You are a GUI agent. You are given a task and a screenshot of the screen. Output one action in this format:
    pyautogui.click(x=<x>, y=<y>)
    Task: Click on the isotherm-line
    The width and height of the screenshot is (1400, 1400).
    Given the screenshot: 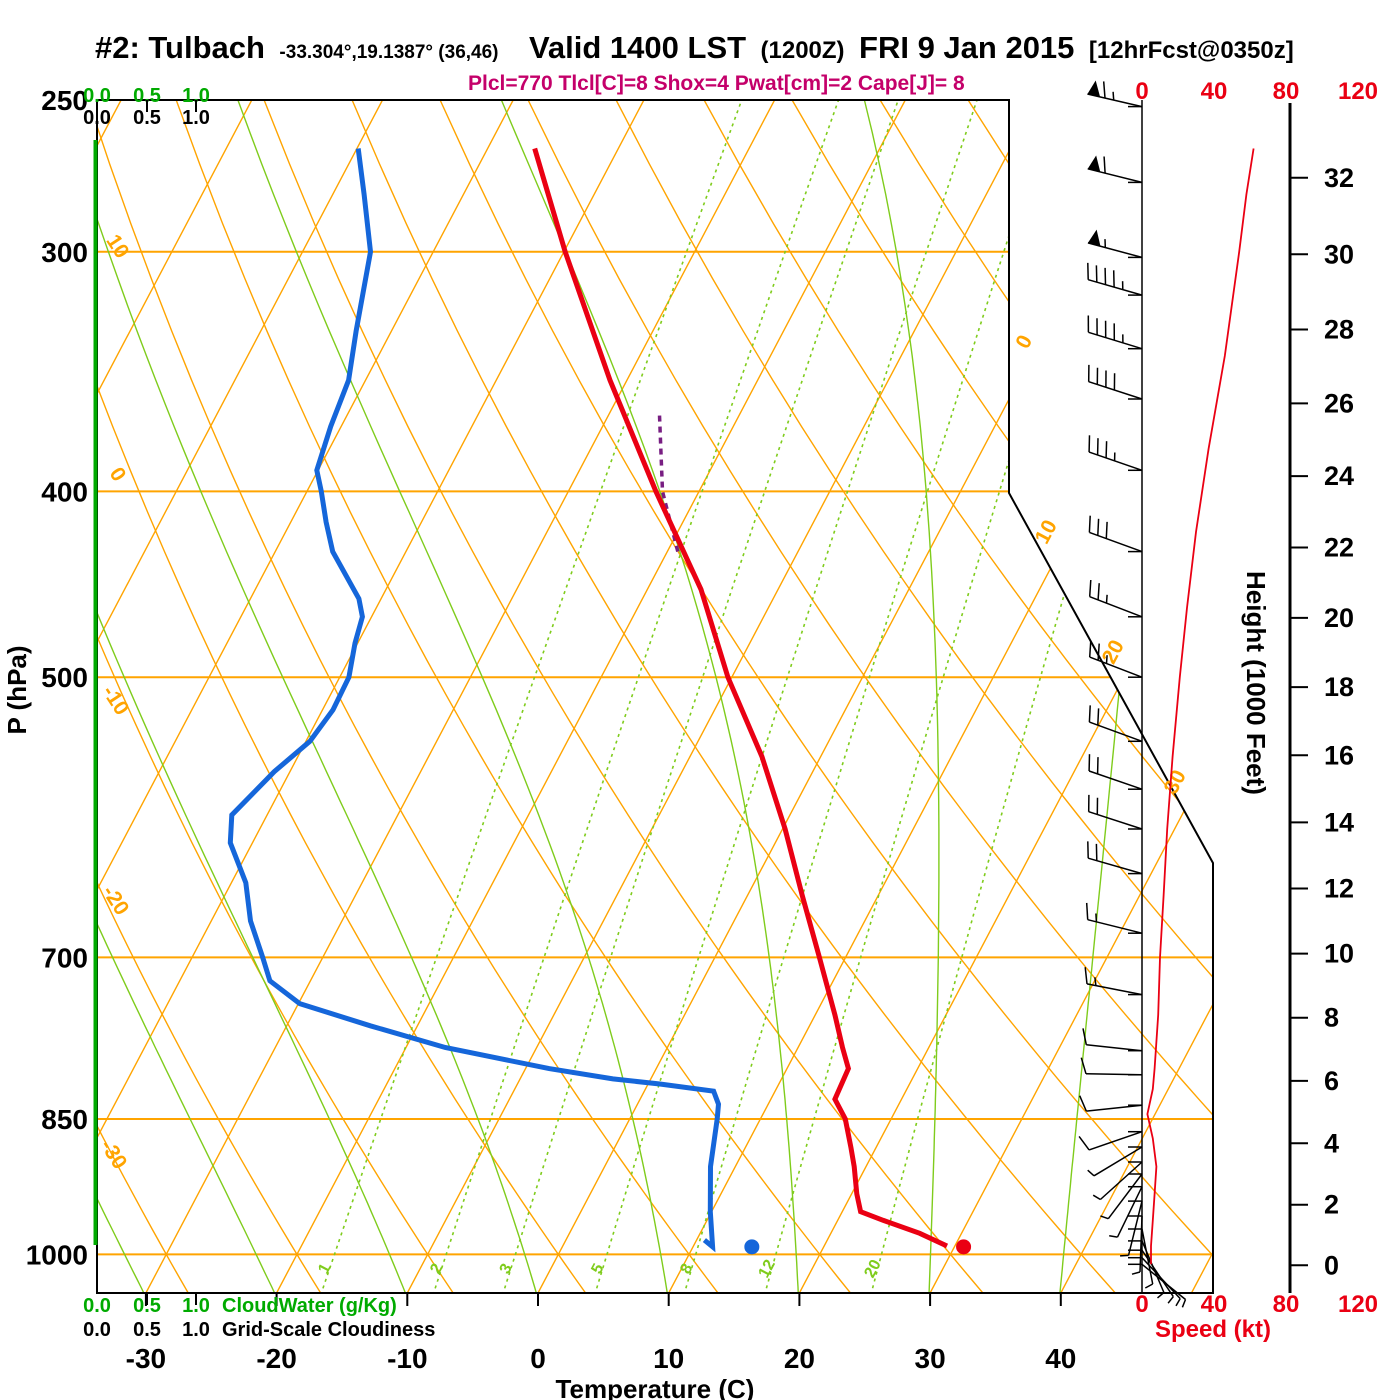 What is the action you would take?
    pyautogui.click(x=1201, y=696)
    